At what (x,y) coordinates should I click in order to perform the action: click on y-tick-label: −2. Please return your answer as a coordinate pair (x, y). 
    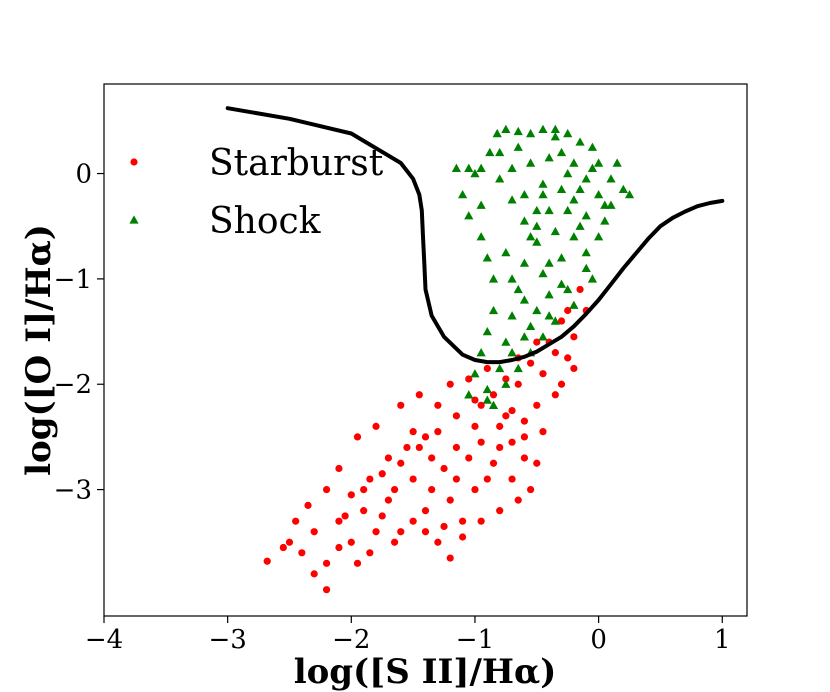
    Looking at the image, I should click on (73, 385).